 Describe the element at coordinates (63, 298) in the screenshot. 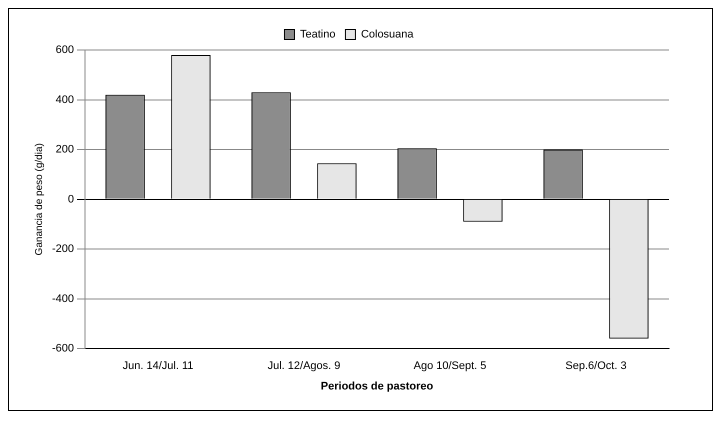

I see `y-tick-label: -400` at that location.